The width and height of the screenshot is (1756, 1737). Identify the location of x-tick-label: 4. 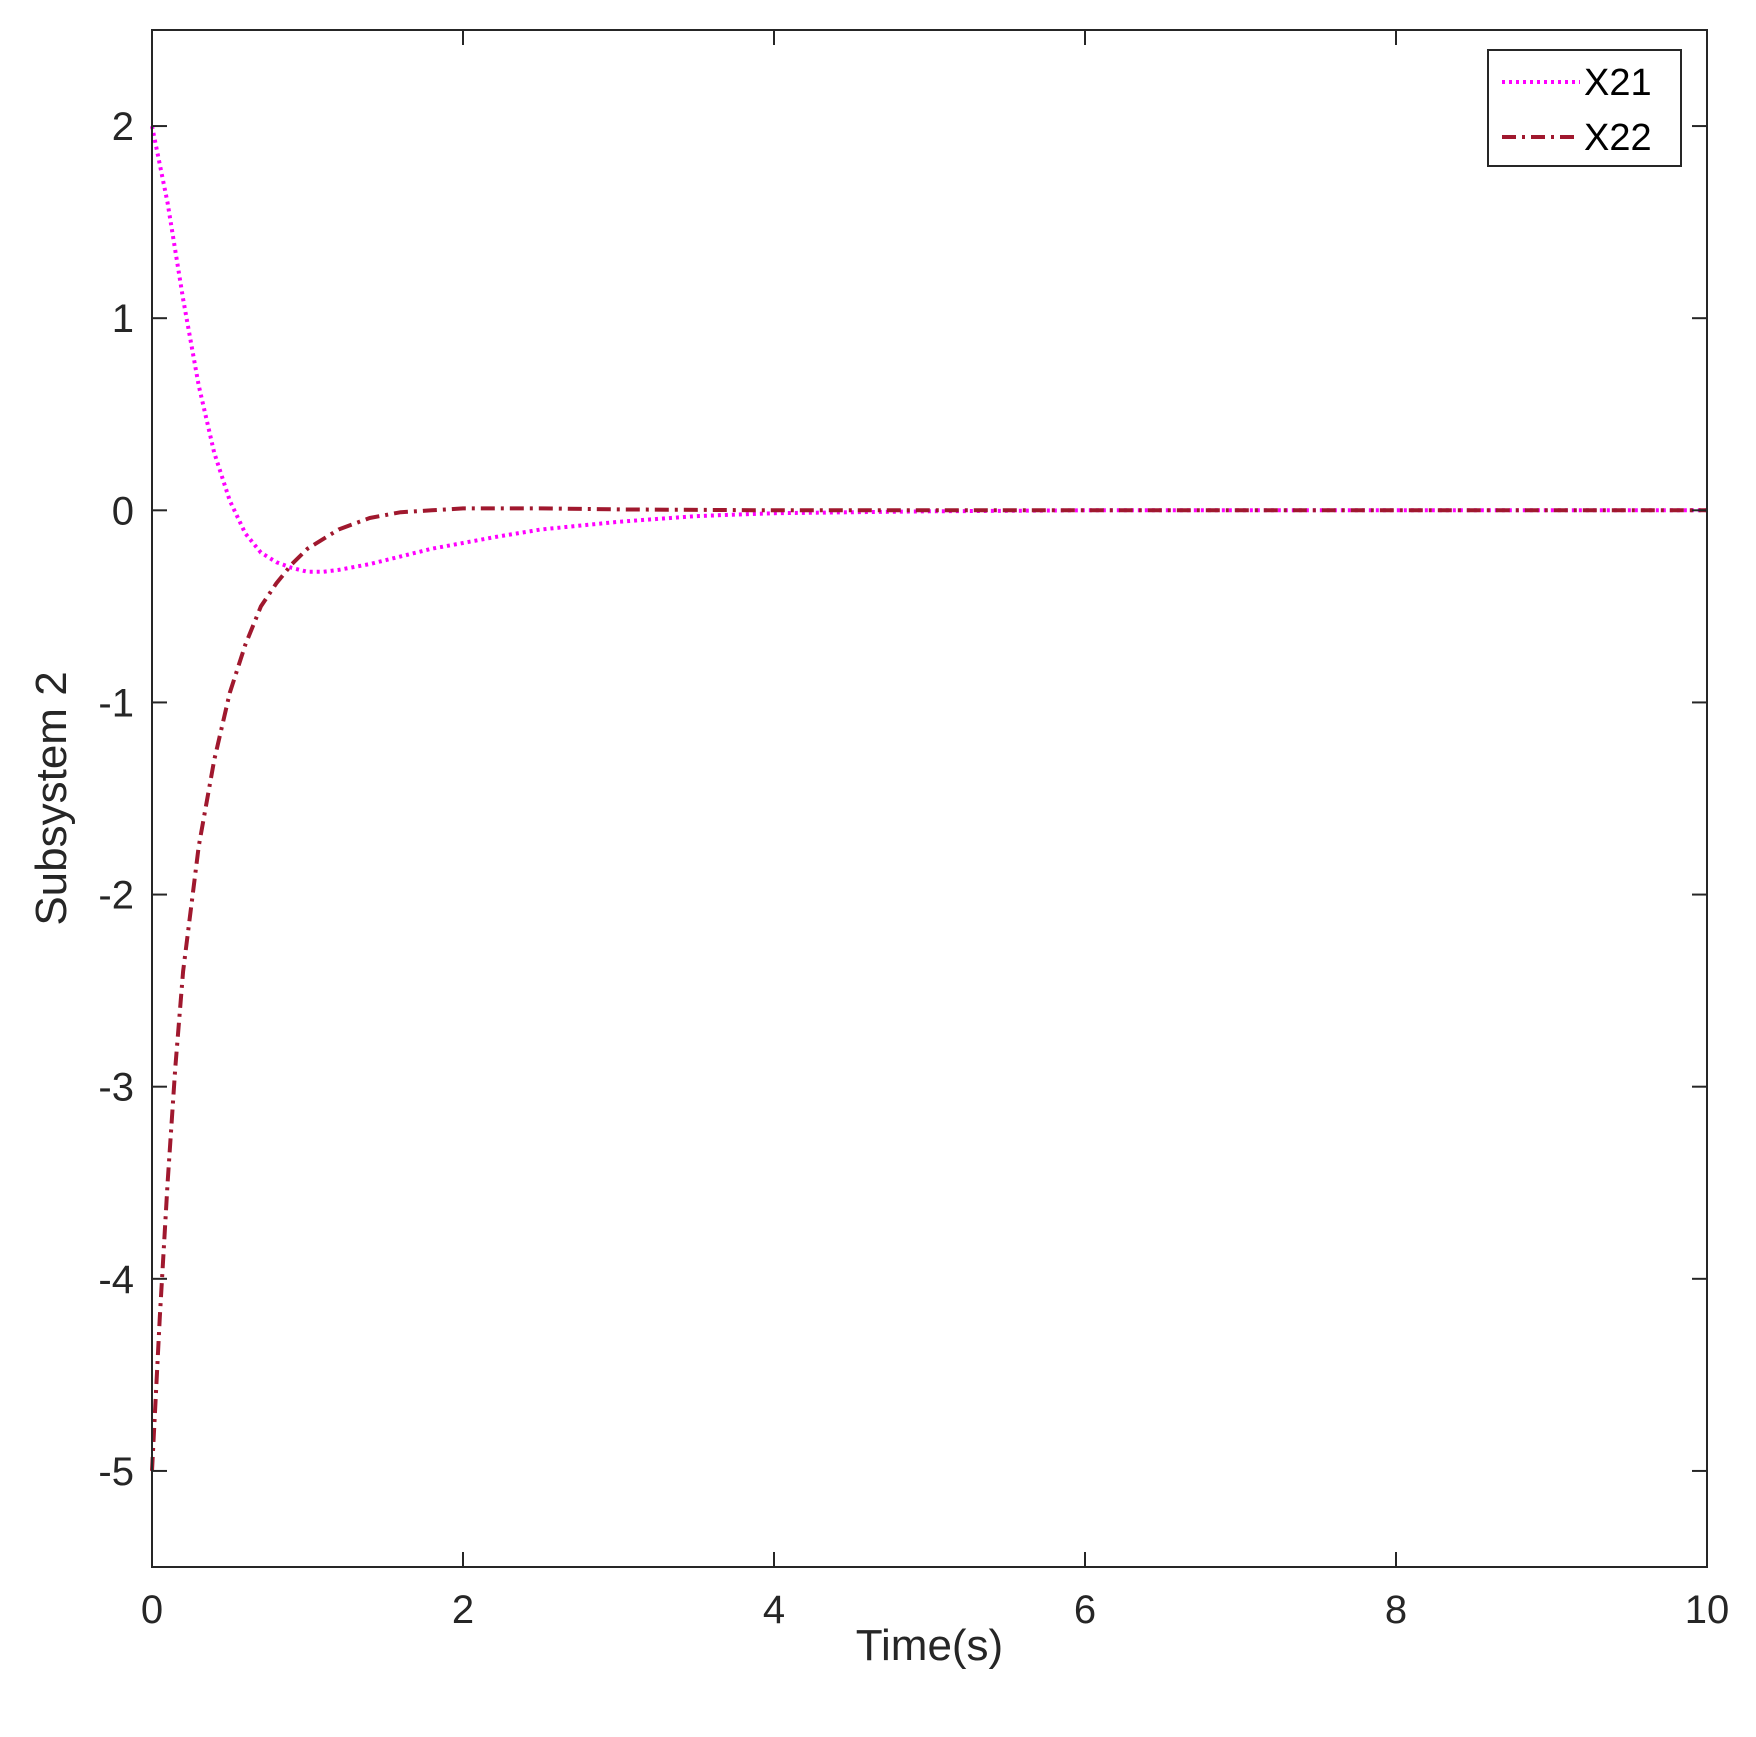
(774, 1610).